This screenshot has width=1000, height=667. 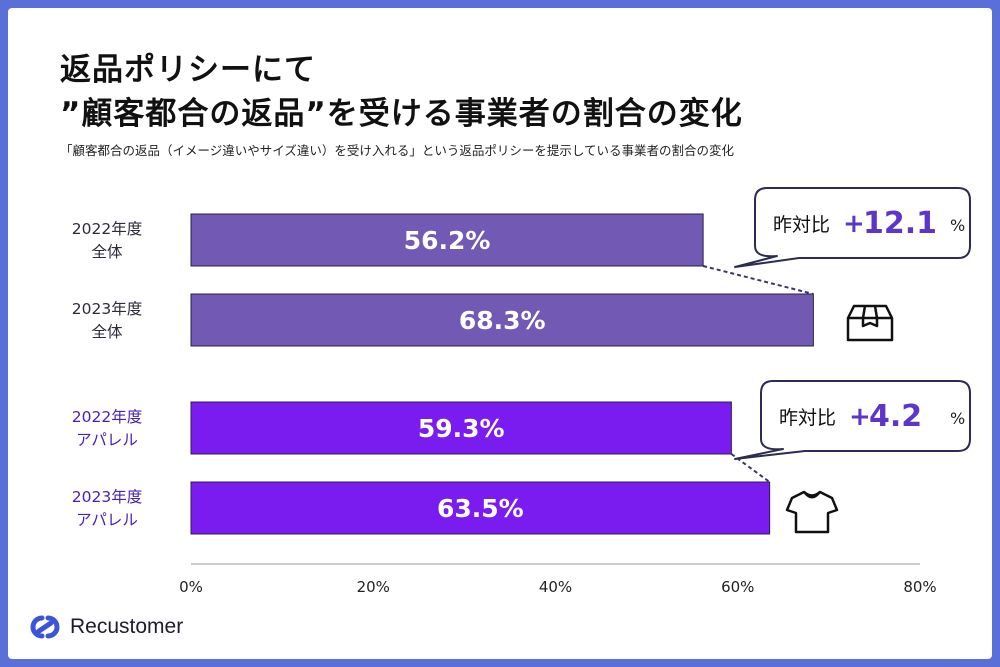 I want to click on callout-number: 4.2, so click(x=895, y=416).